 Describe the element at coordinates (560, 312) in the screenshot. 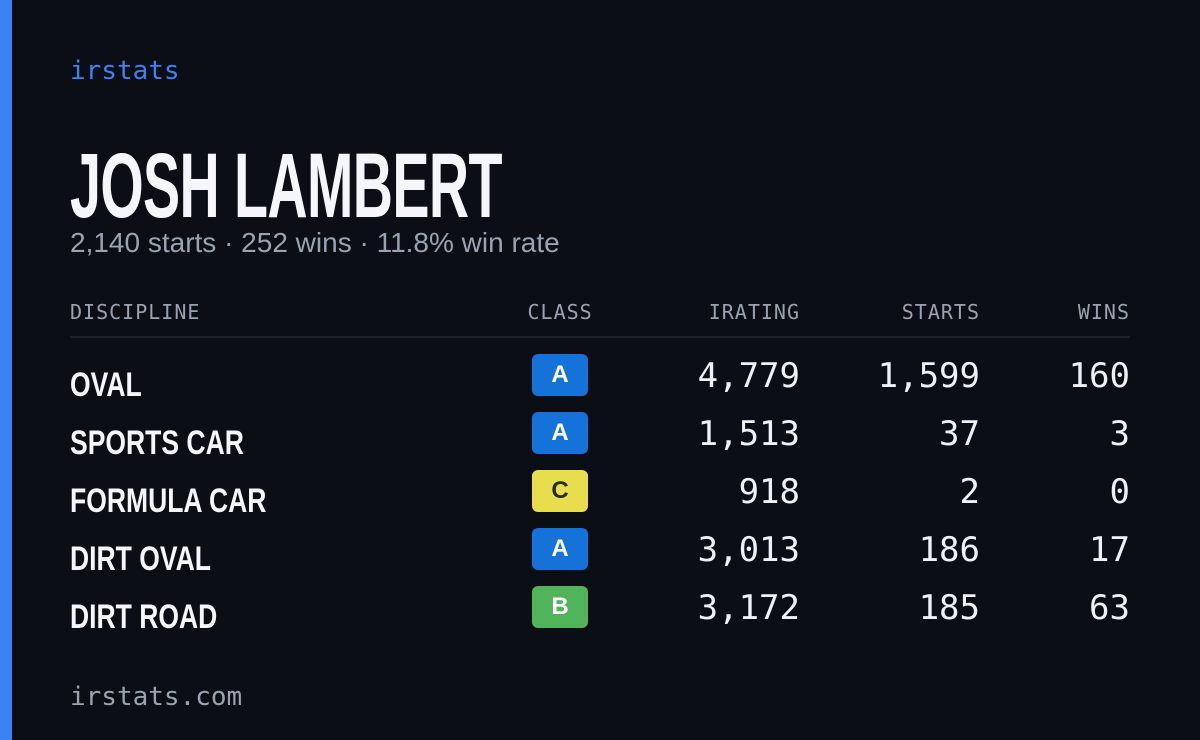

I see `column-header: CLASS` at that location.